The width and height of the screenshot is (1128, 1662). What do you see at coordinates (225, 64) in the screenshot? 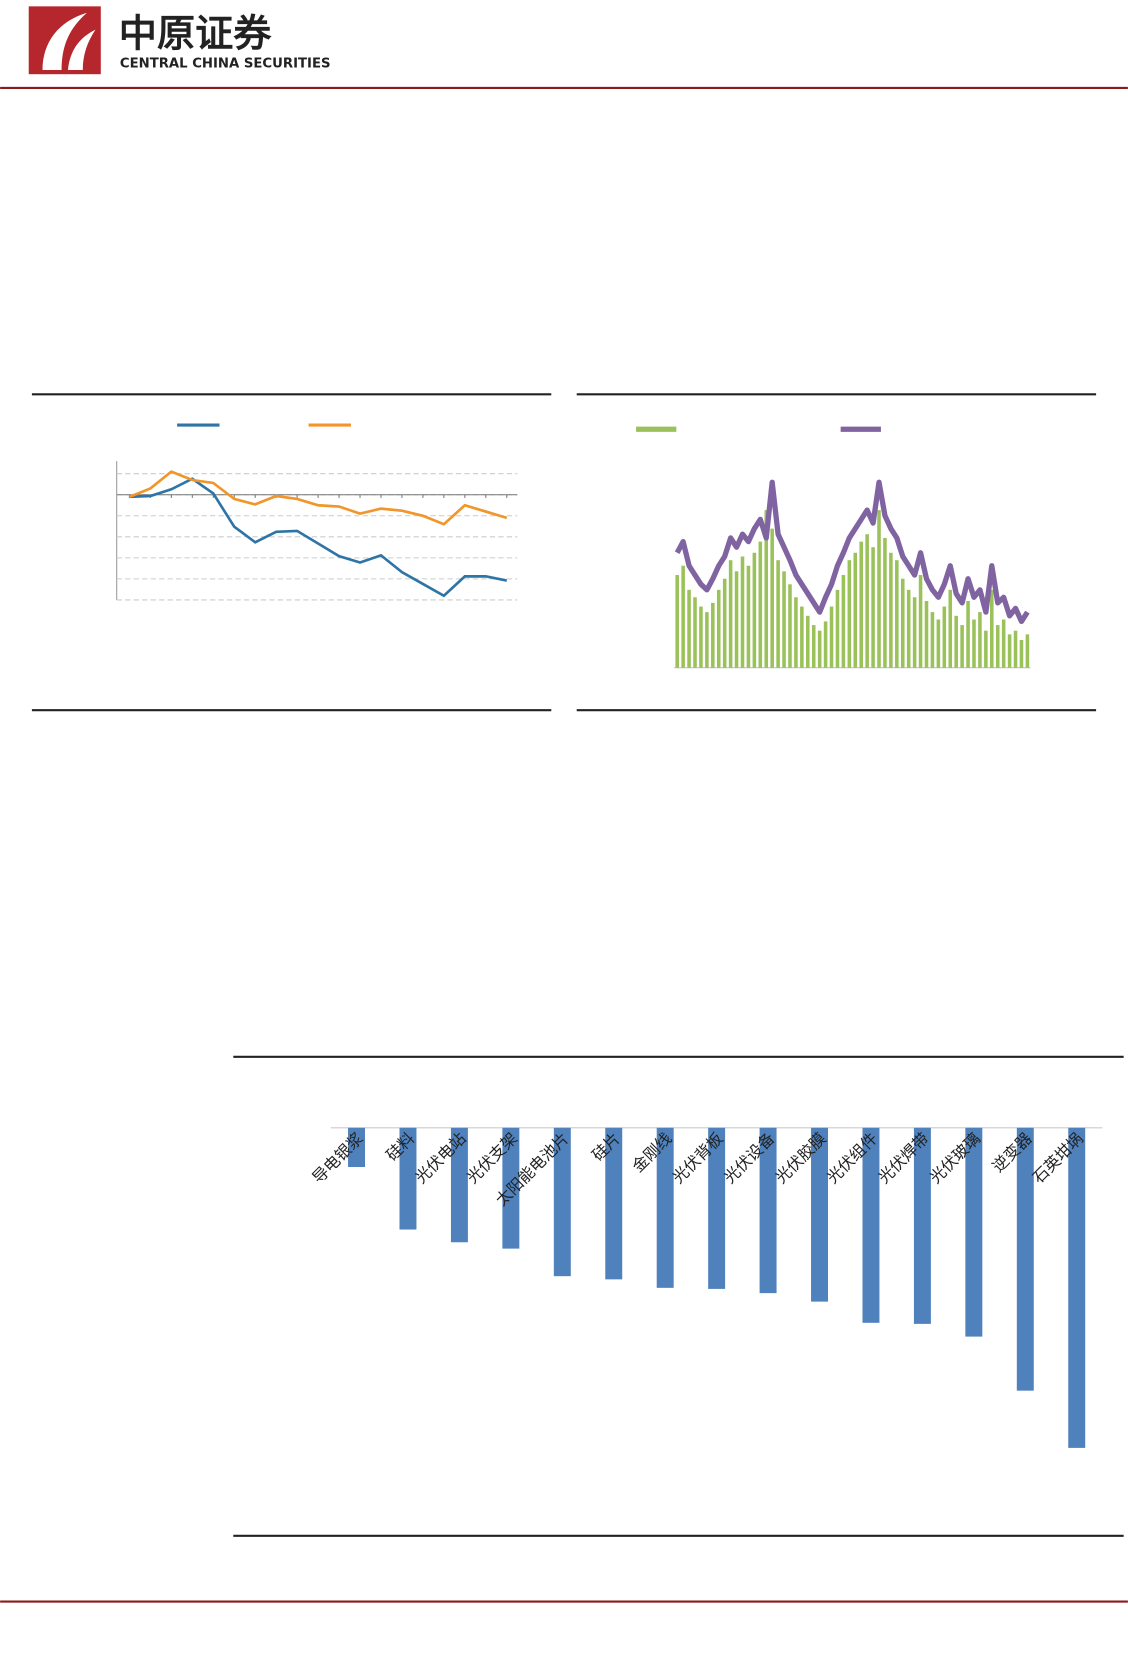
I see `logo-en: CENTRAL CHINA SECURITIES` at bounding box center [225, 64].